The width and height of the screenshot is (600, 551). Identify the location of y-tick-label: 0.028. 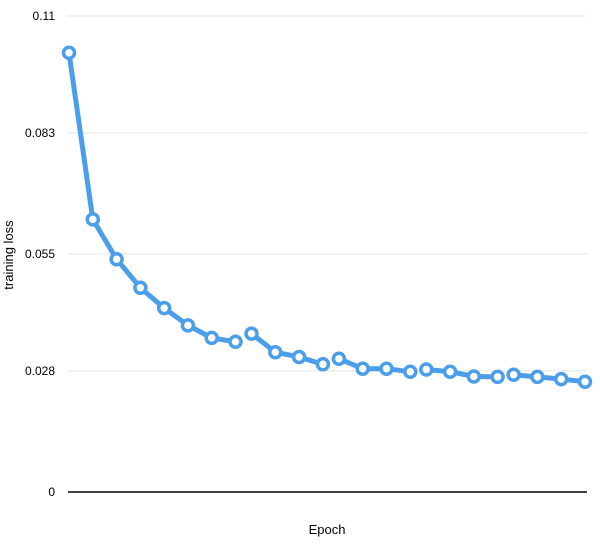
(40, 371).